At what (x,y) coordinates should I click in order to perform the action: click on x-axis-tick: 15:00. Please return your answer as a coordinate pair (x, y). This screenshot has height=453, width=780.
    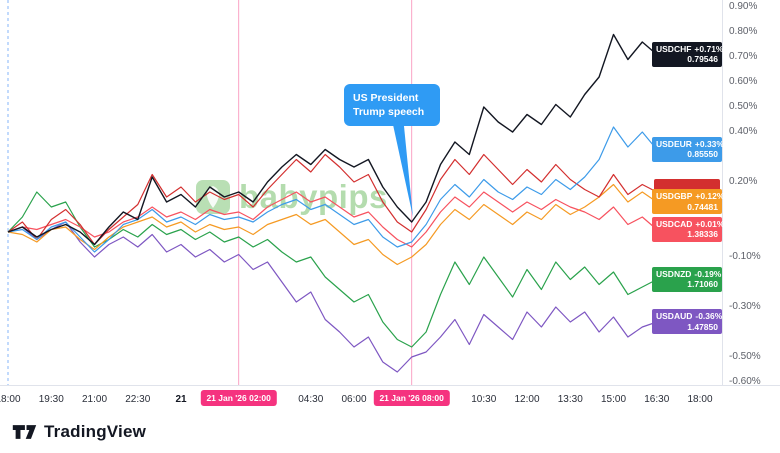
    Looking at the image, I should click on (613, 399).